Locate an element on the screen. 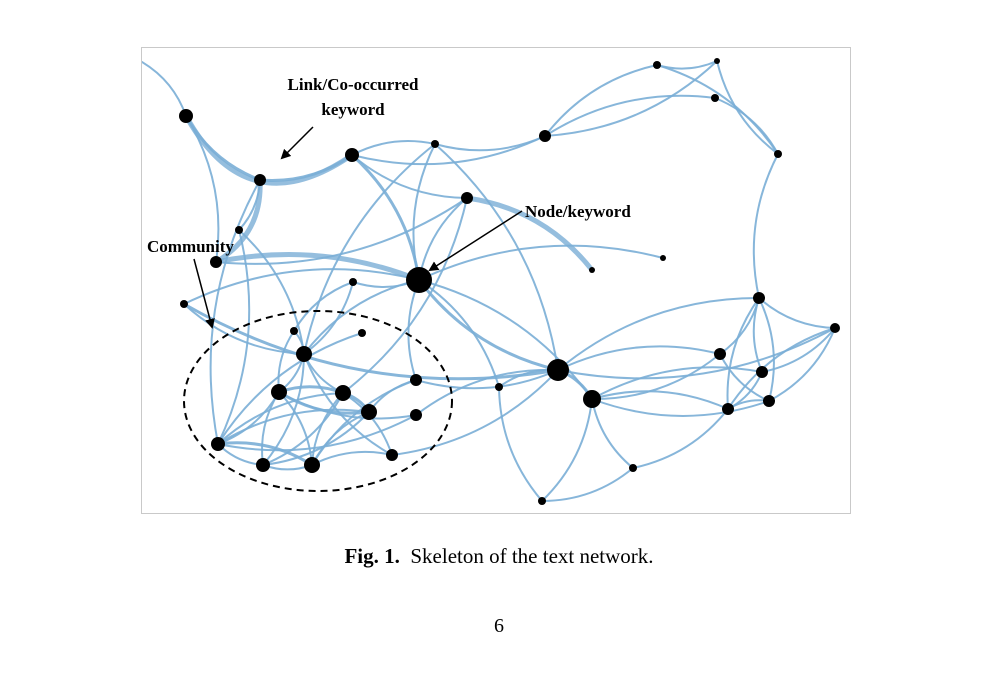 The width and height of the screenshot is (998, 688). annotation-link-line1: Link/Co-occurred is located at coordinates (354, 84).